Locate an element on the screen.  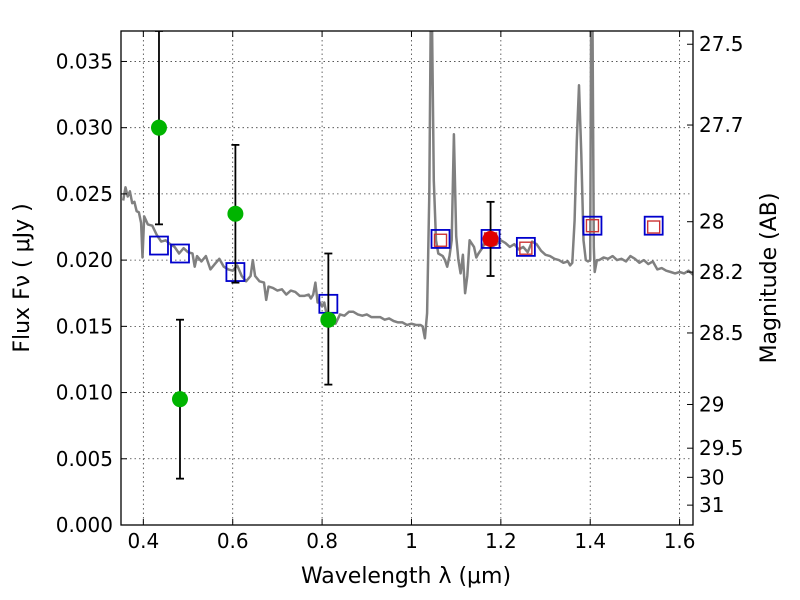
y-axis-title-right: Magnitude (AB) is located at coordinates (769, 278).